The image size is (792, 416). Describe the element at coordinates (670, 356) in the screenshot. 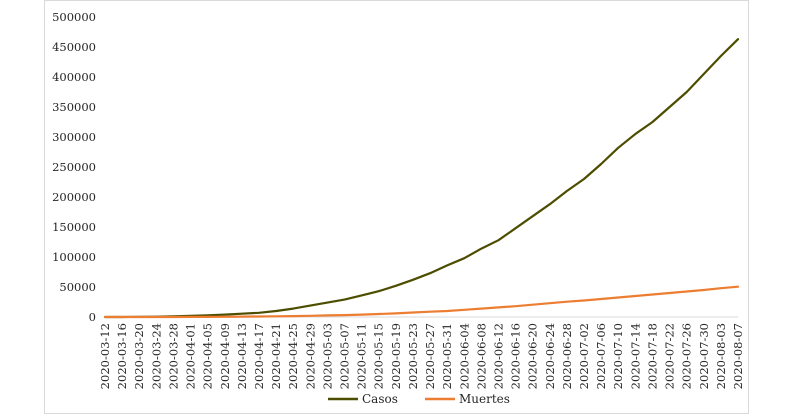

I see `x-tick-label: 2020-07-22` at that location.